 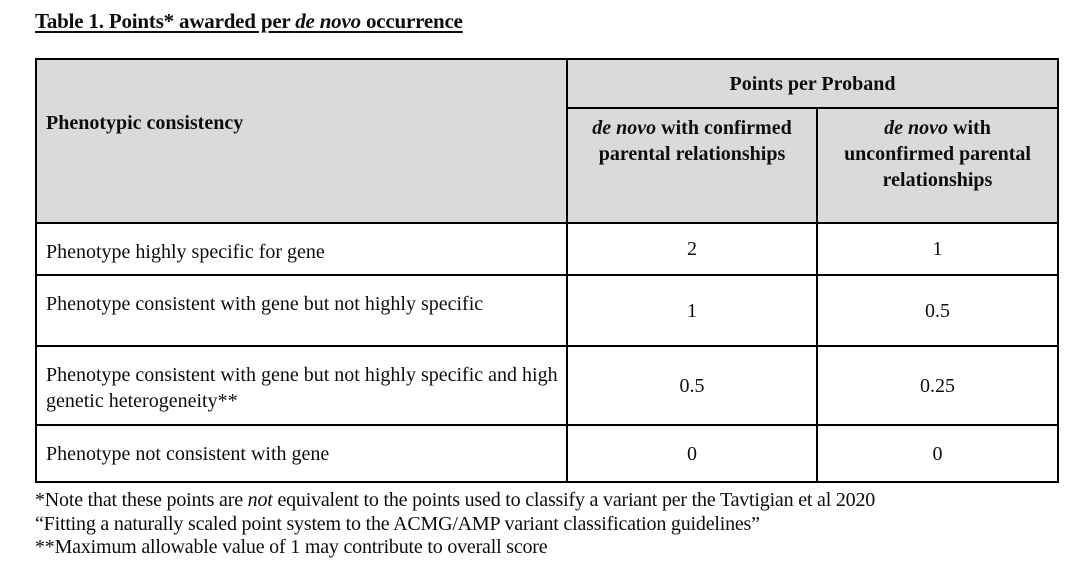 I want to click on row-label: Phenotype not consistent with gene, so click(x=301, y=453).